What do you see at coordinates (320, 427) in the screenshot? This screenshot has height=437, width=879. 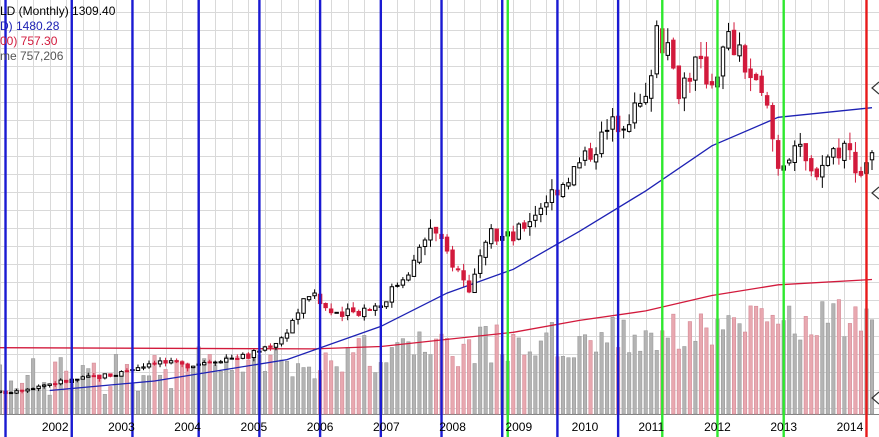 I see `year-label: 2006` at bounding box center [320, 427].